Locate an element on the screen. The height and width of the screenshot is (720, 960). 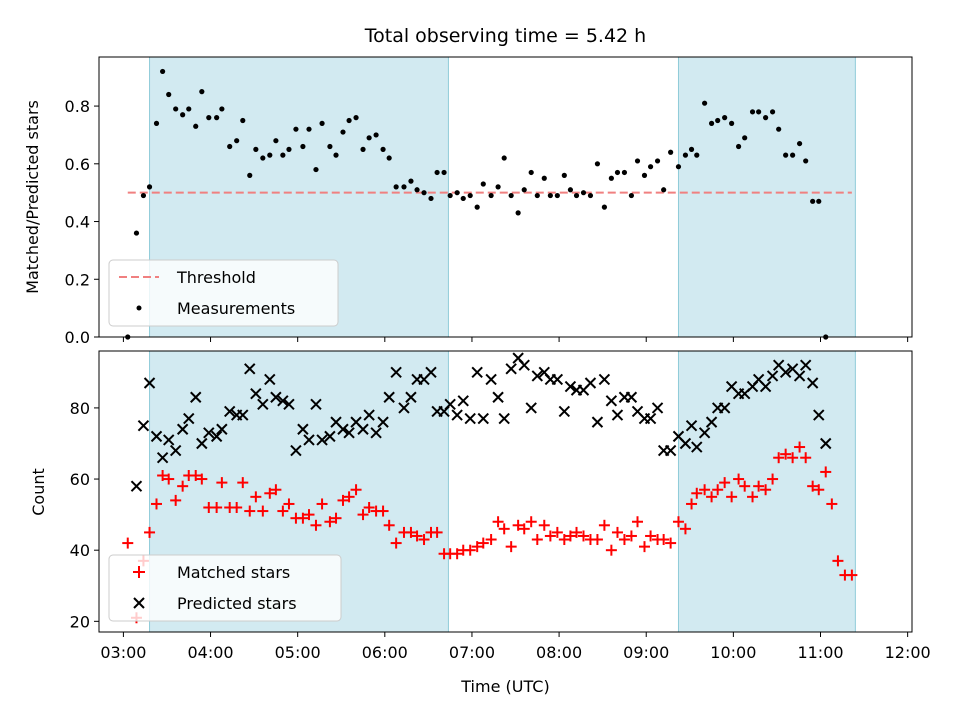
bottom-y-tick-label-1: 40 is located at coordinates (80, 550).